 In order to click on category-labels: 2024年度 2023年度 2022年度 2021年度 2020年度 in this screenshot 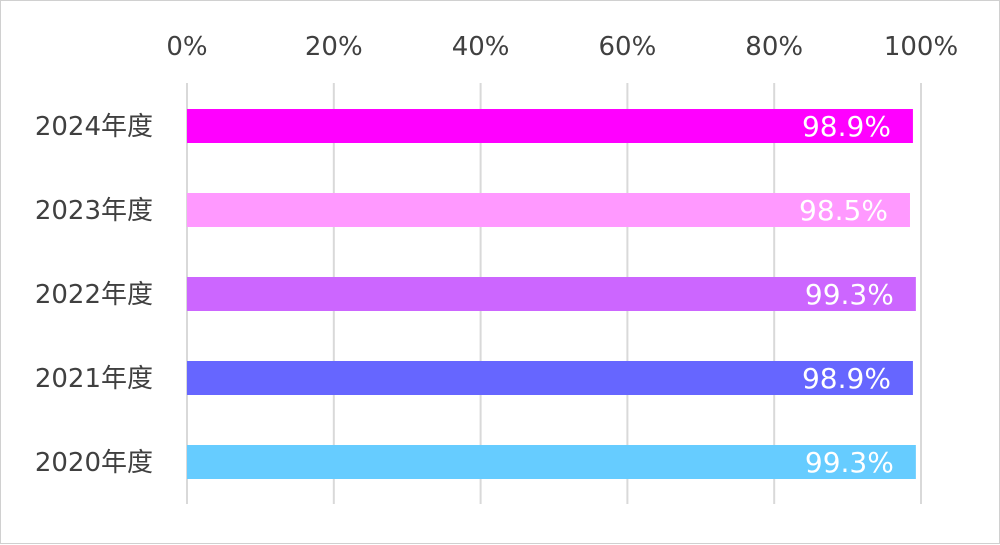, I will do `click(94, 295)`.